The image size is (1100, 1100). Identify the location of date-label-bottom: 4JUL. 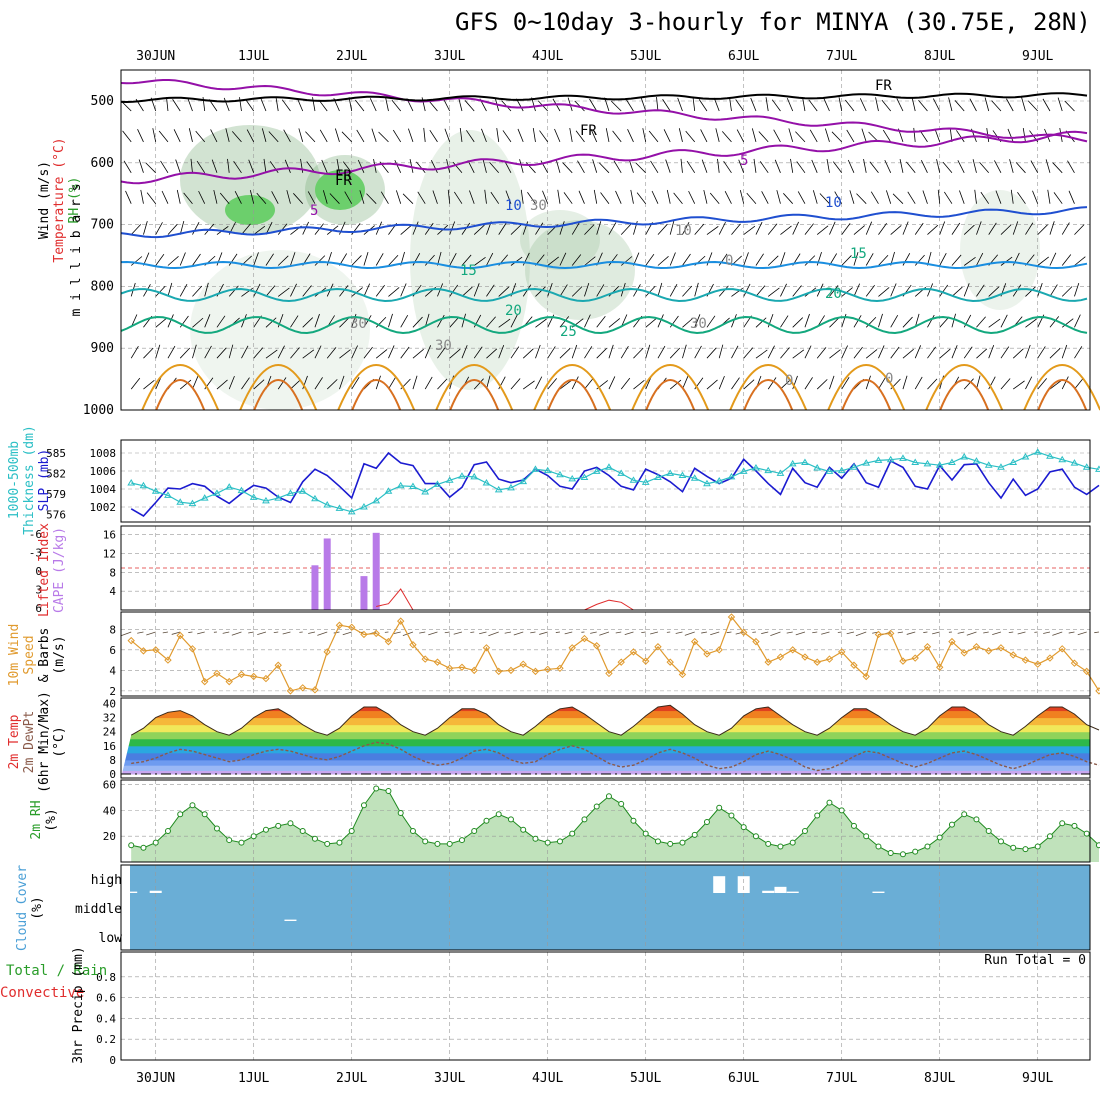
(547, 1078).